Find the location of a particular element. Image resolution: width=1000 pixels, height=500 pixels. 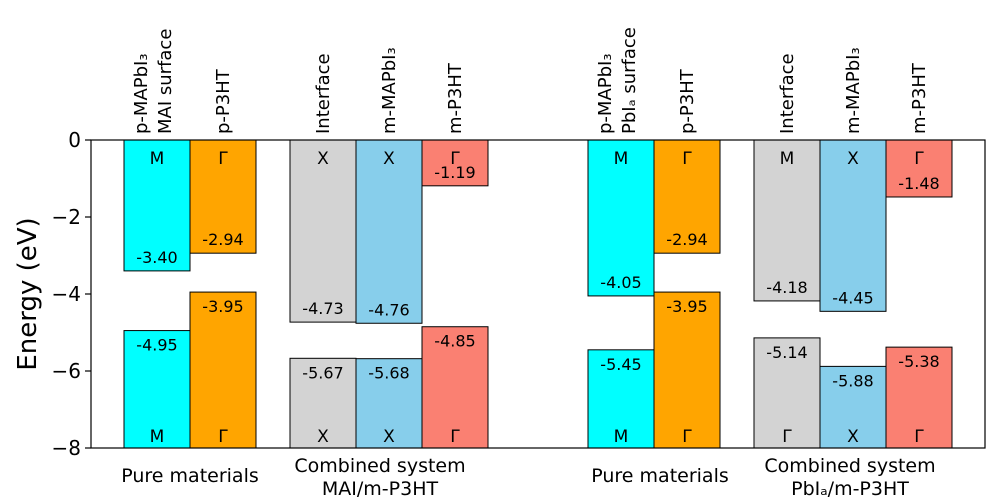

vbm-value-label: -5.88 is located at coordinates (852, 380).